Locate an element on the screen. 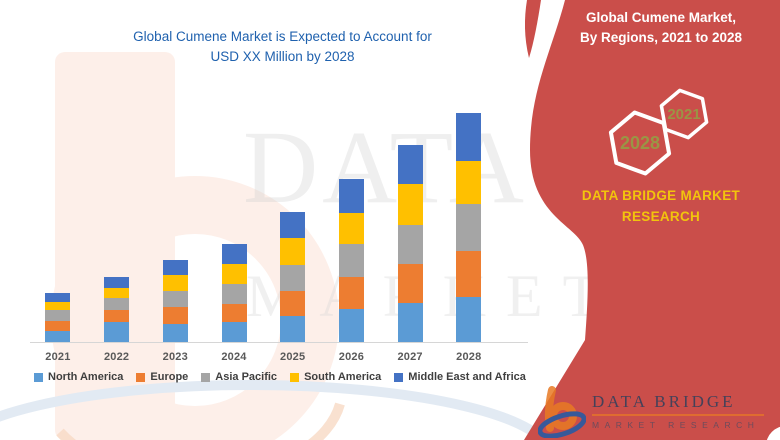  watermark-blue-swoosh is located at coordinates (275, 410).